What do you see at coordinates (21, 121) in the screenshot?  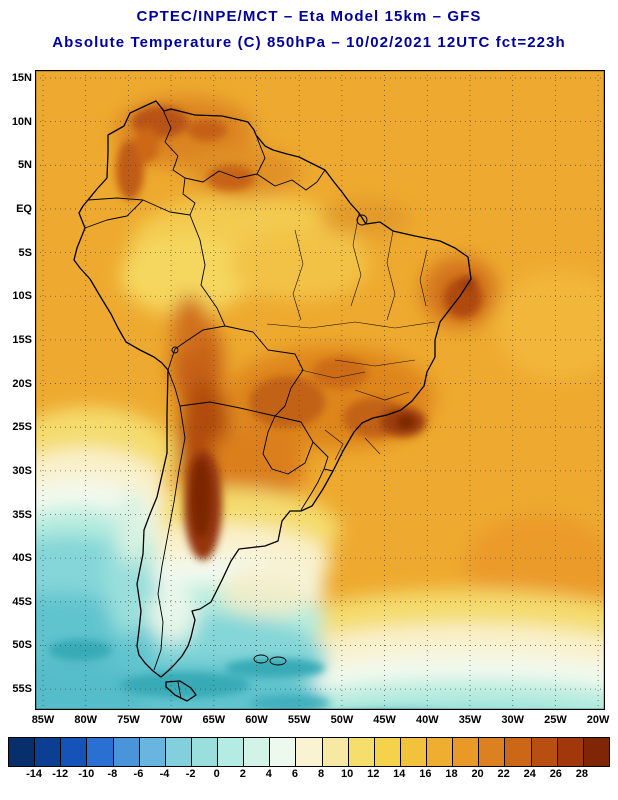 I see `lat-label: 10N` at bounding box center [21, 121].